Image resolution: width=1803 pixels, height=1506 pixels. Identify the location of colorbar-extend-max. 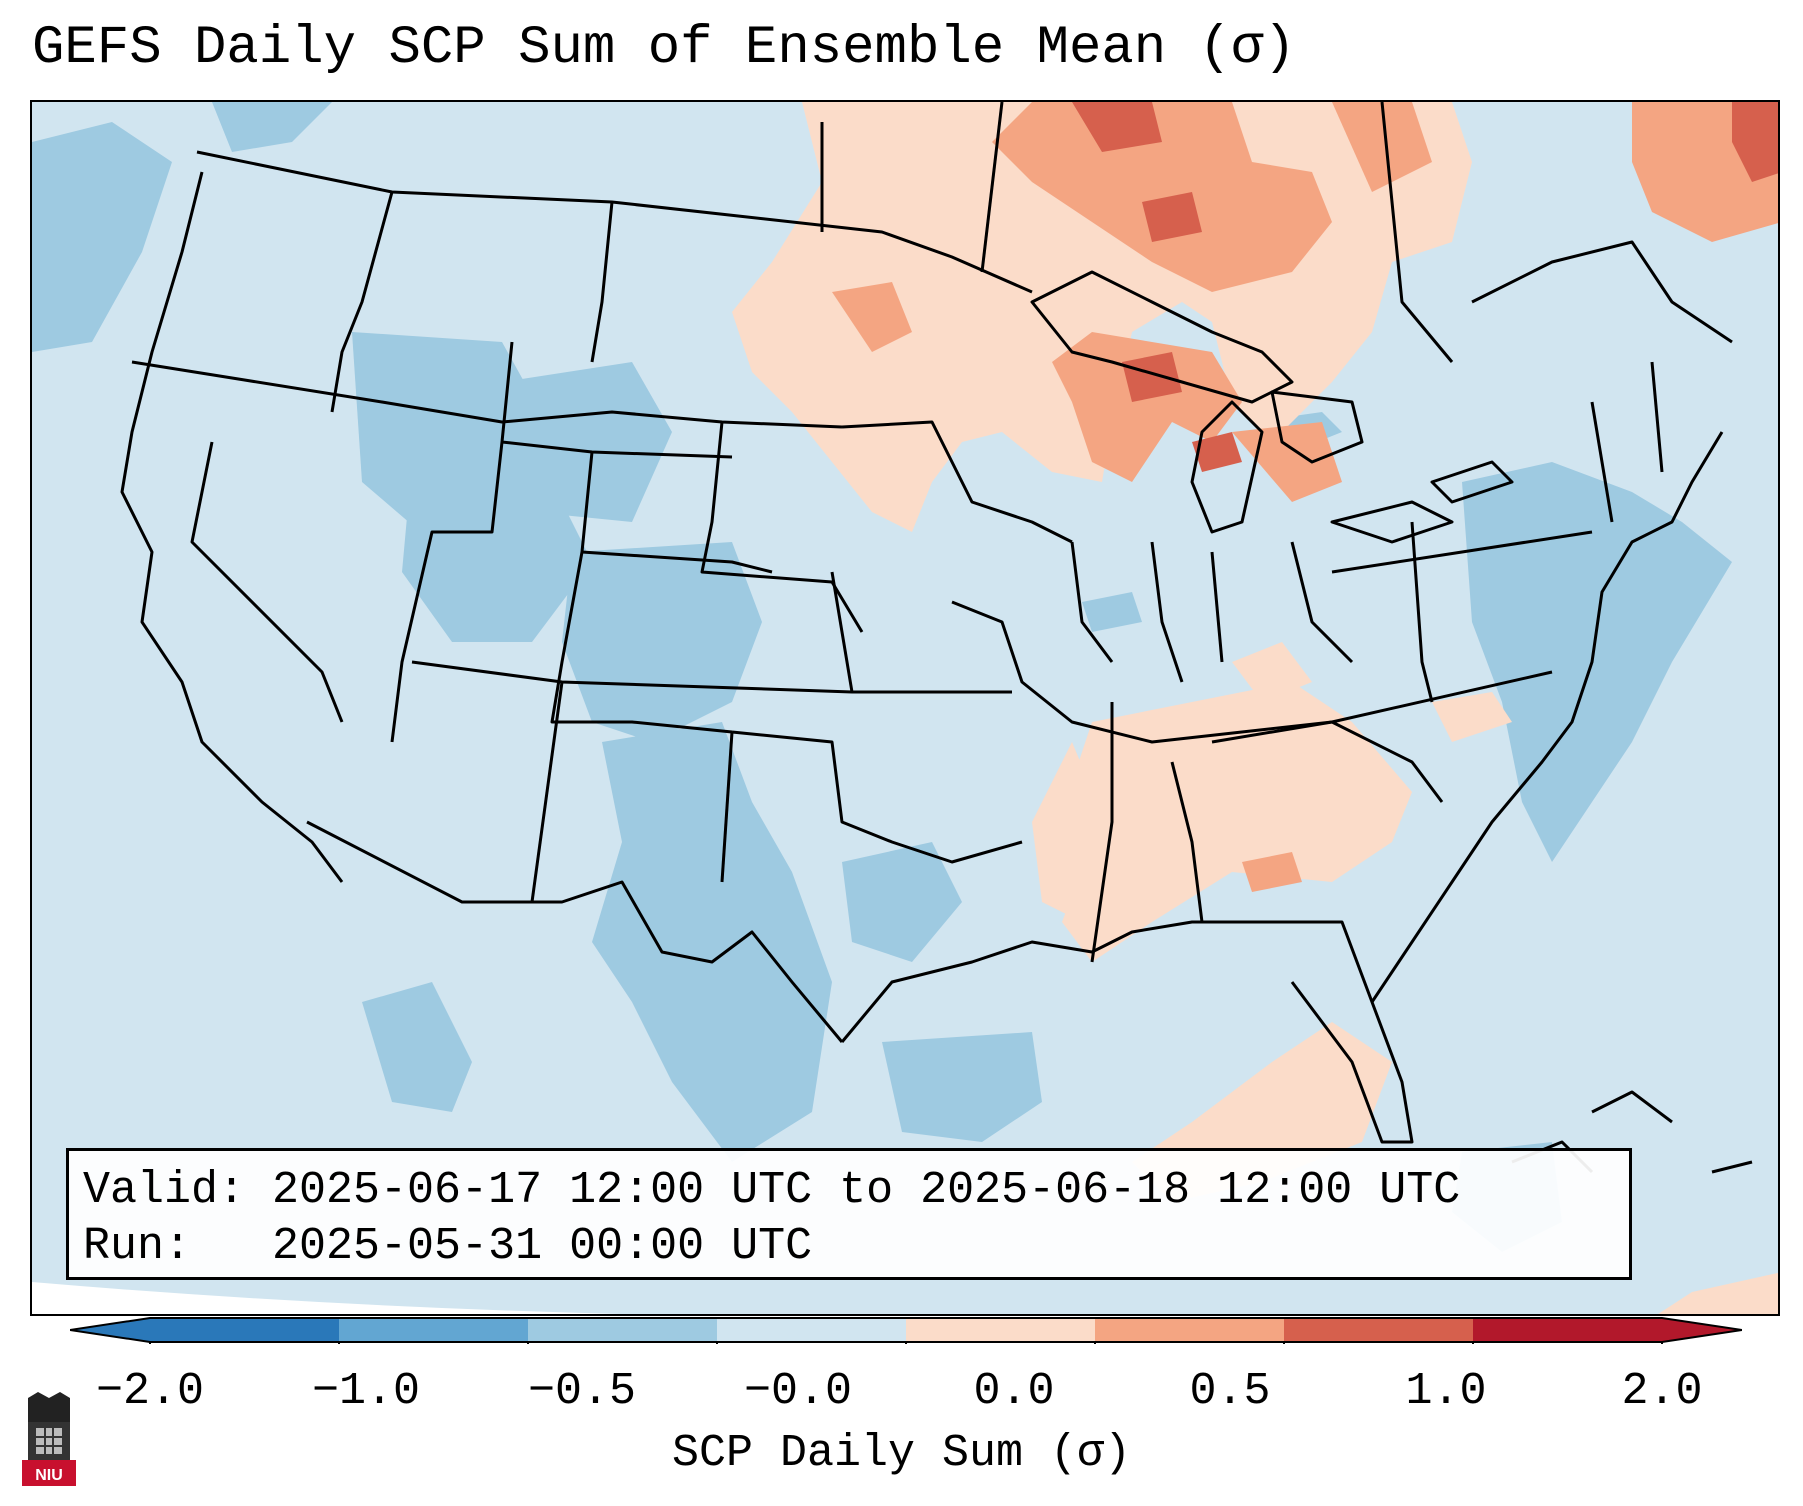
(1702, 1330).